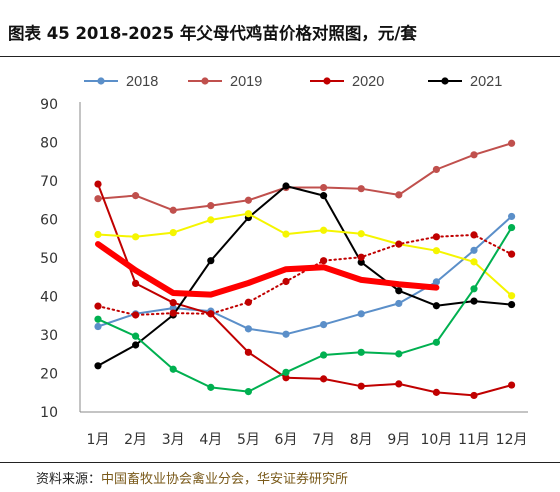 This screenshot has width=560, height=492. What do you see at coordinates (49, 182) in the screenshot?
I see `y-tick-label: 70` at bounding box center [49, 182].